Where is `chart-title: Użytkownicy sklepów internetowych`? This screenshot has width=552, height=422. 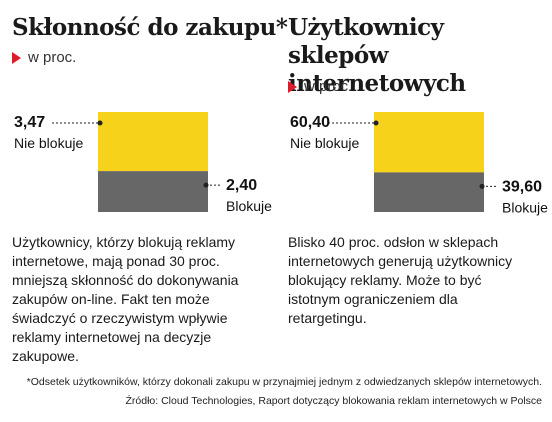 chart-title: Użytkownicy sklepów internetowych is located at coordinates (377, 55).